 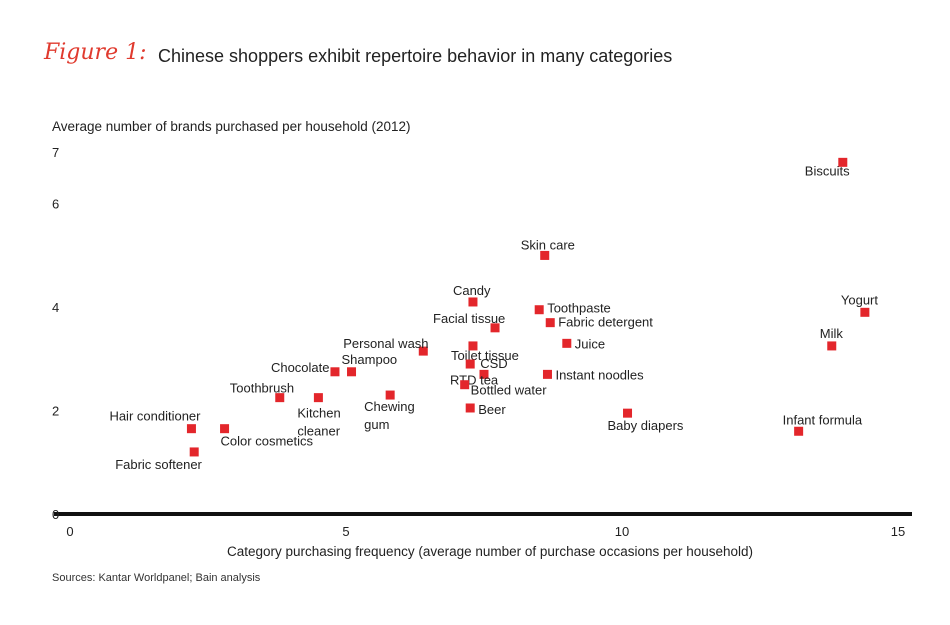 I want to click on point-label: Juice, so click(x=590, y=343).